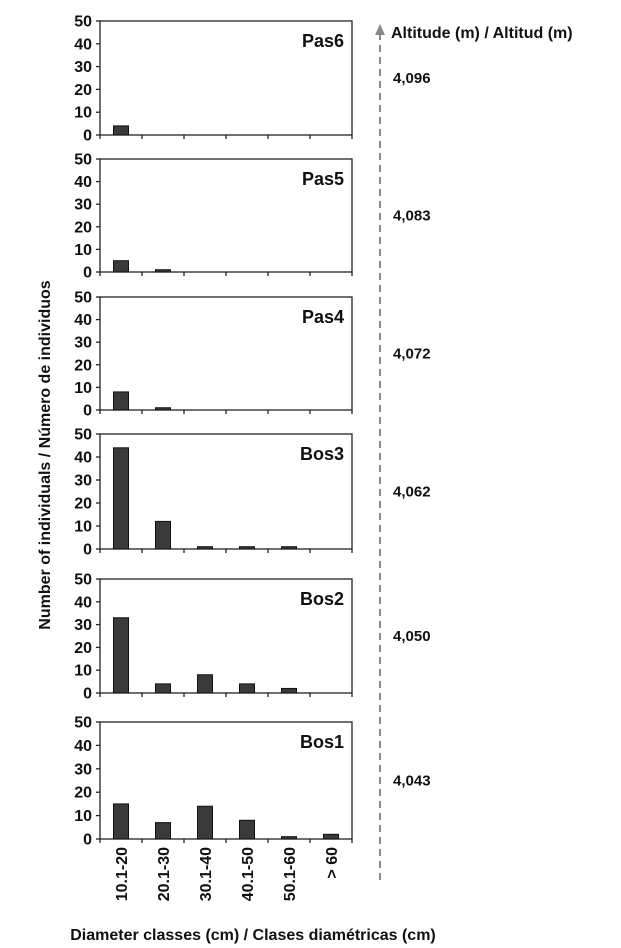  I want to click on panel-bos1: 0 10 20 30 40 50 Bos1 4,043, so click(252, 782).